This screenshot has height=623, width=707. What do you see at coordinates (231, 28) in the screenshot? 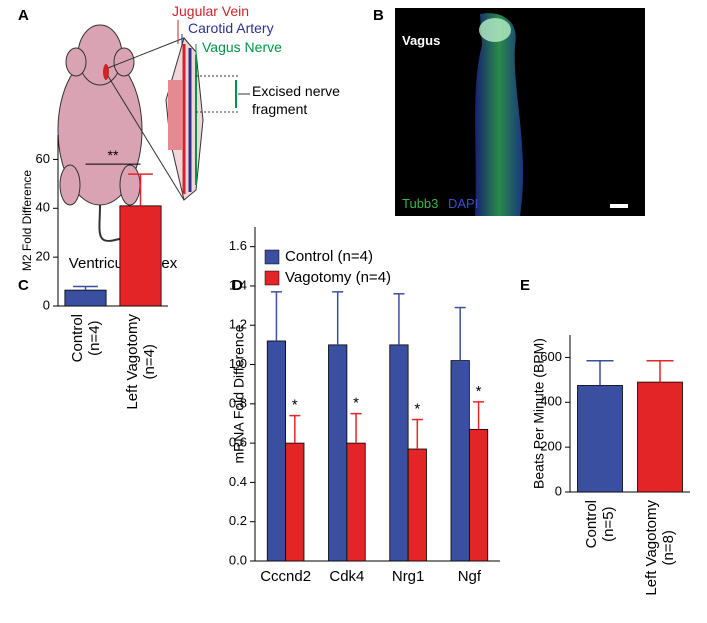
I see `diagram-label: Carotid Artery` at bounding box center [231, 28].